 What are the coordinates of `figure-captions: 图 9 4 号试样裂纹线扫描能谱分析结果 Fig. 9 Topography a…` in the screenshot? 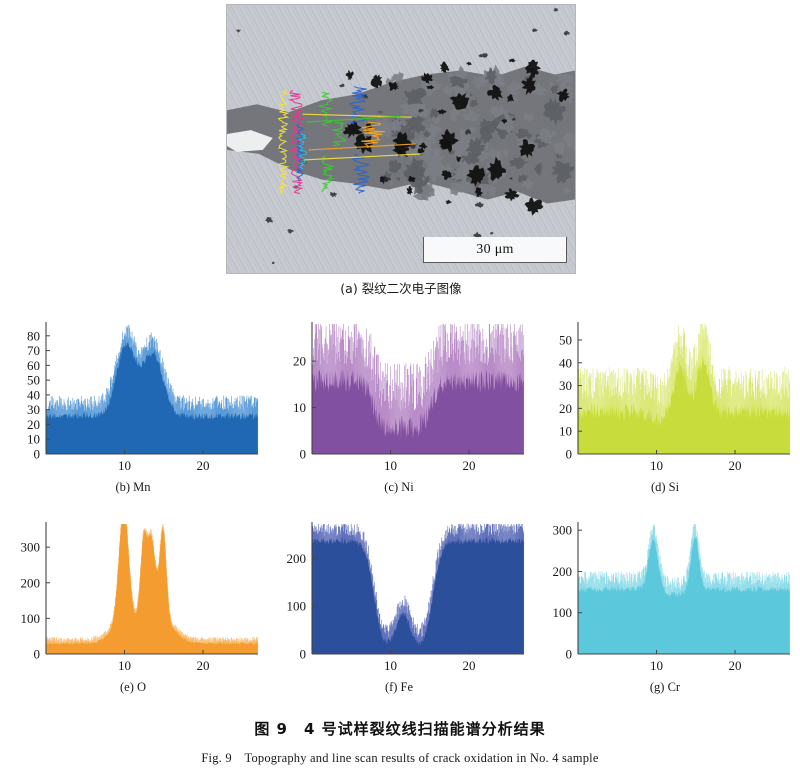 It's located at (400, 742).